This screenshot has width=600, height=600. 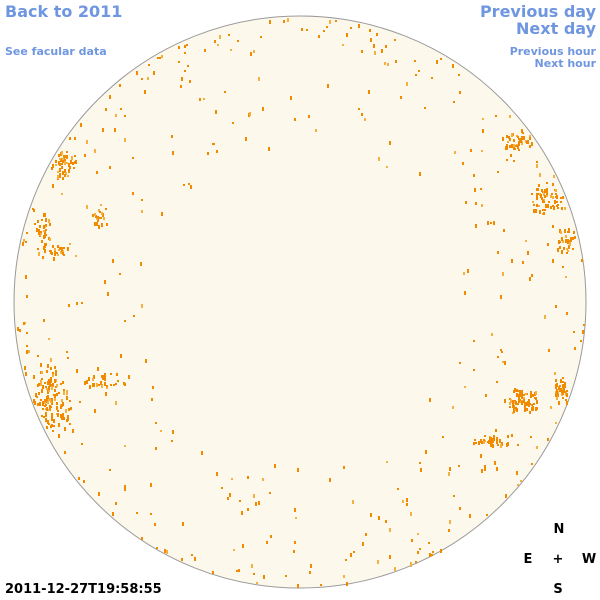 What do you see at coordinates (552, 51) in the screenshot?
I see `previous-hour-link: Previous hour` at bounding box center [552, 51].